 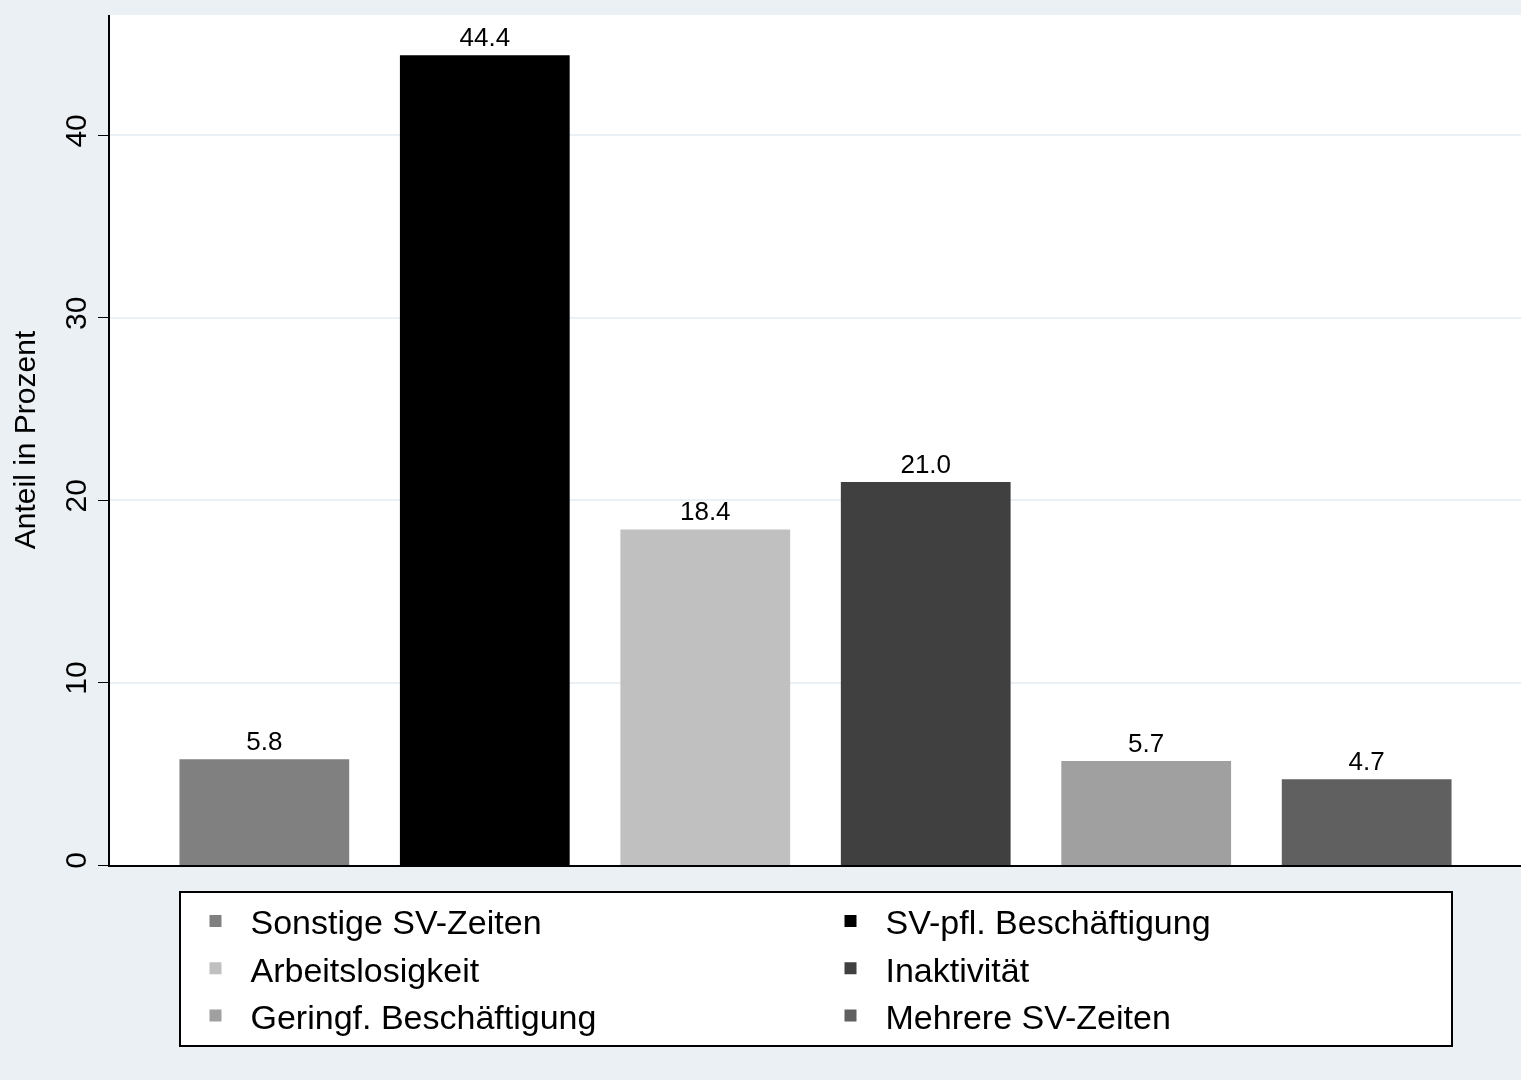 I want to click on data-label: 44.4, so click(x=485, y=37).